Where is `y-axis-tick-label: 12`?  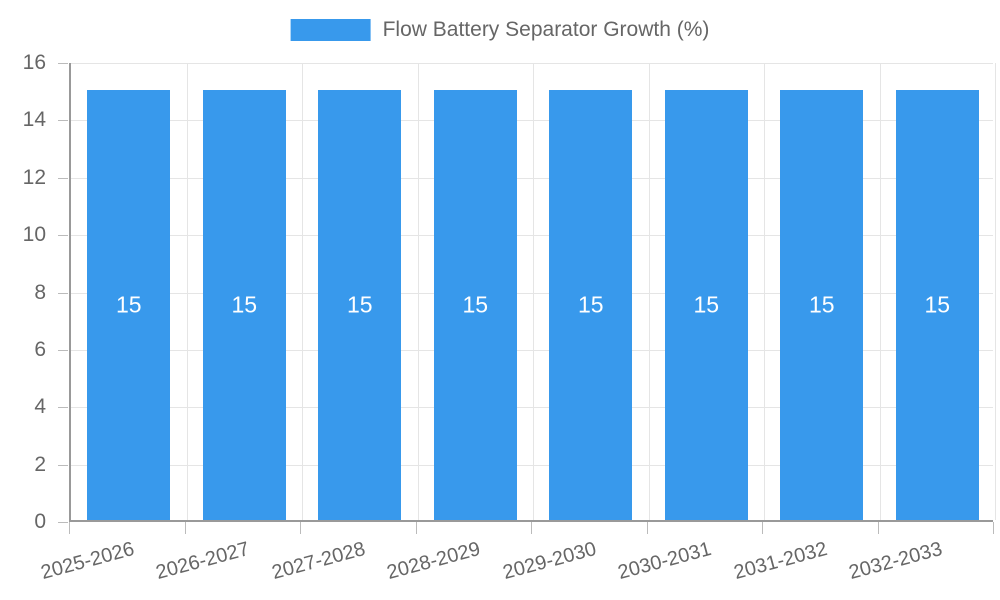
y-axis-tick-label: 12 is located at coordinates (34, 177).